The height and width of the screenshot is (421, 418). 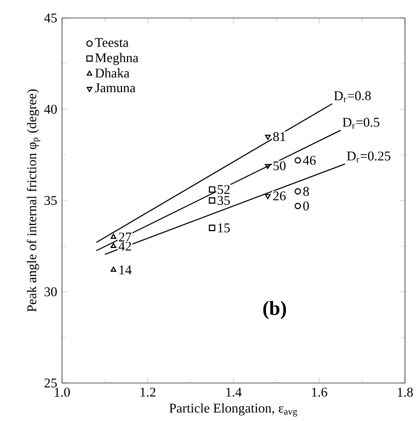 I want to click on x-tick-label: 1.0, so click(x=62, y=392).